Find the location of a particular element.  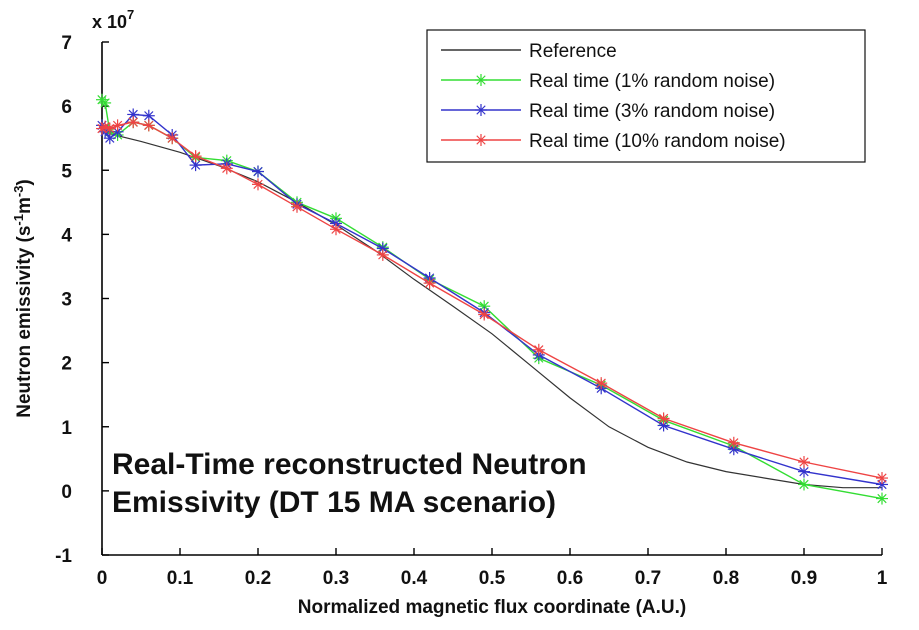

x-tick-label: 0.2 is located at coordinates (258, 578).